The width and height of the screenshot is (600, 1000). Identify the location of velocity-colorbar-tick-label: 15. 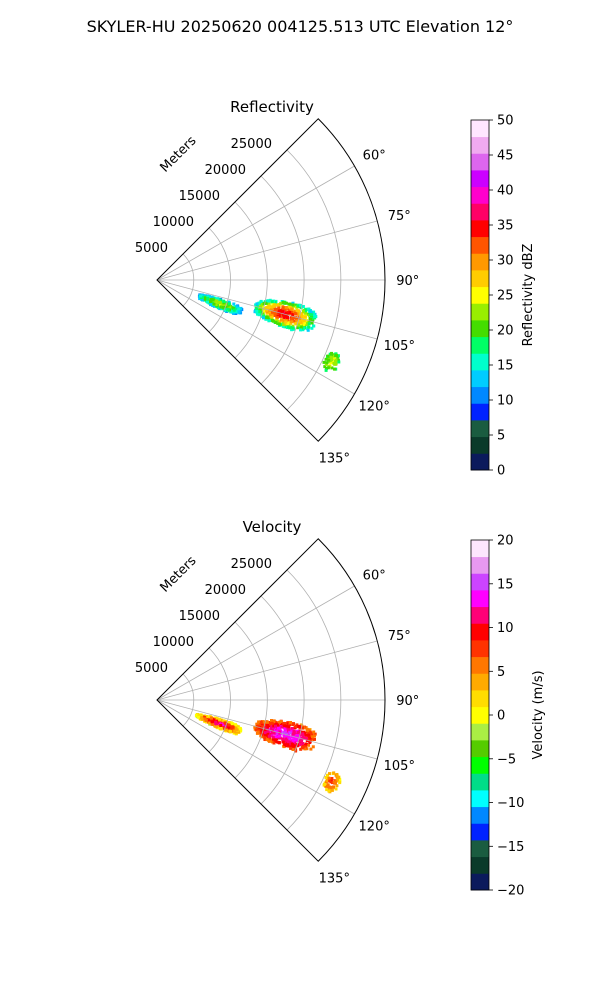
(505, 584).